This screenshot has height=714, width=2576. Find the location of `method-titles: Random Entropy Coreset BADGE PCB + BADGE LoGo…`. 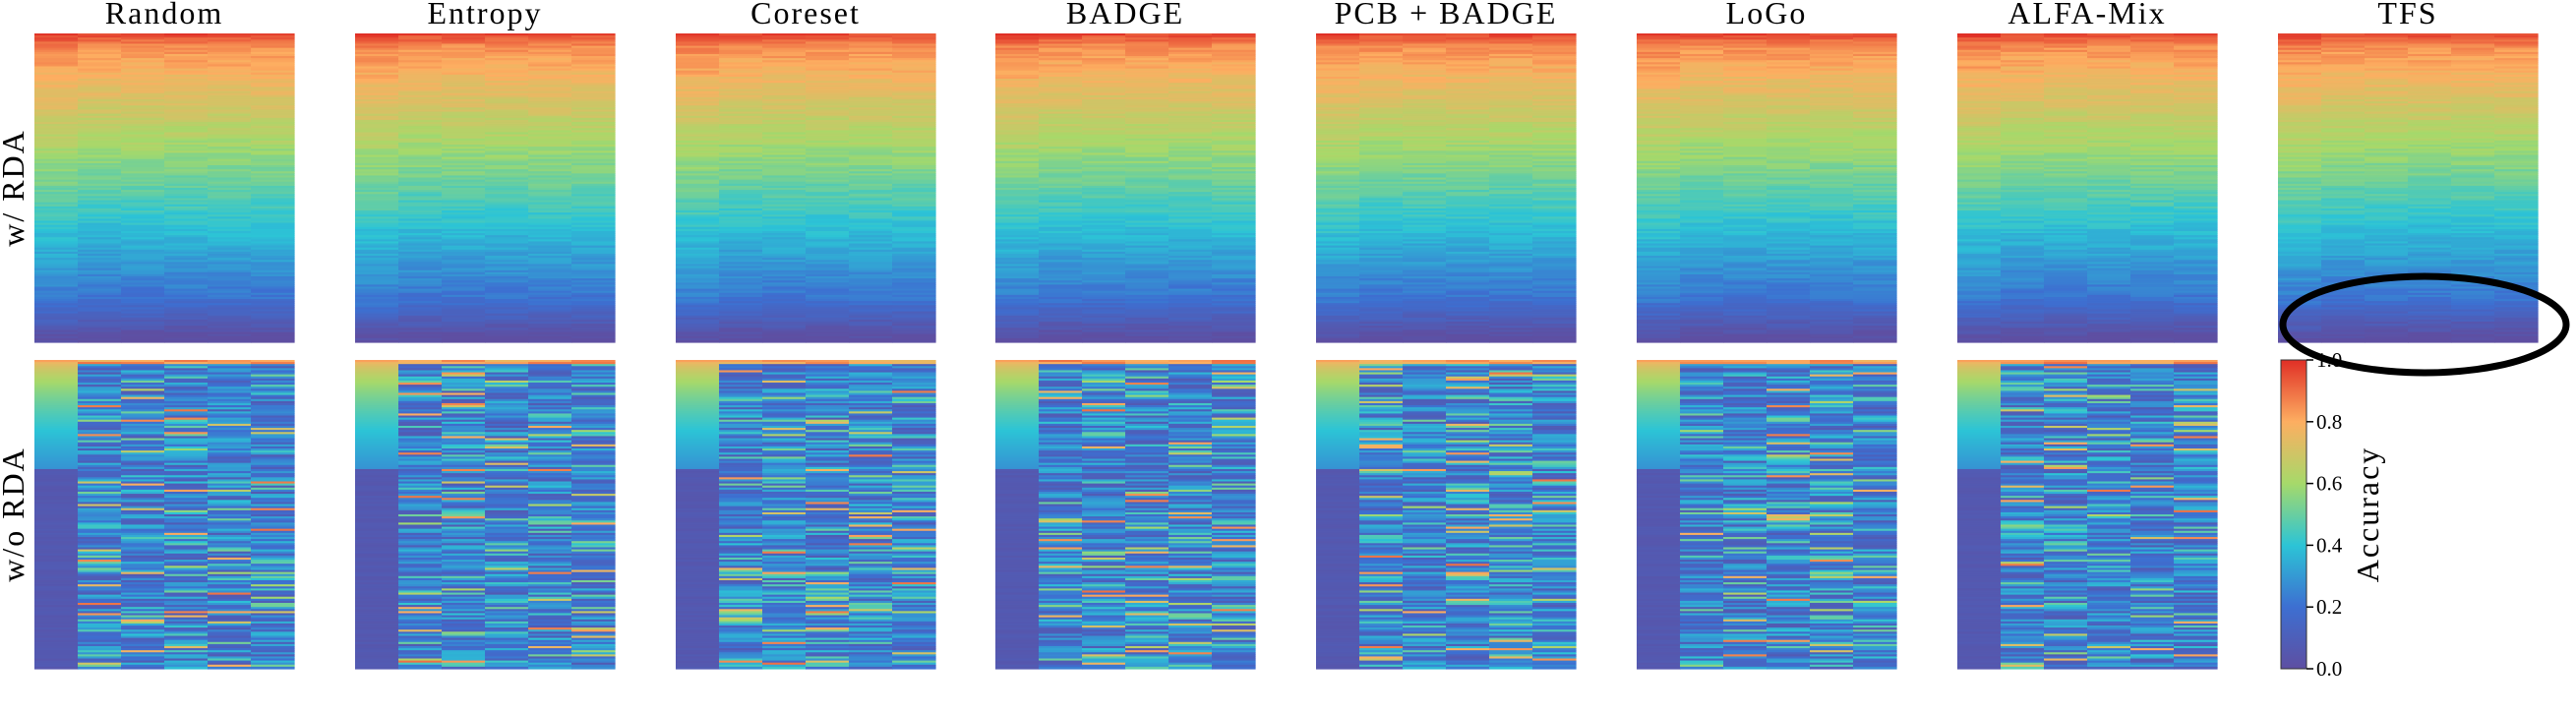

method-titles: Random Entropy Coreset BADGE PCB + BADGE LoGo… is located at coordinates (1271, 15).